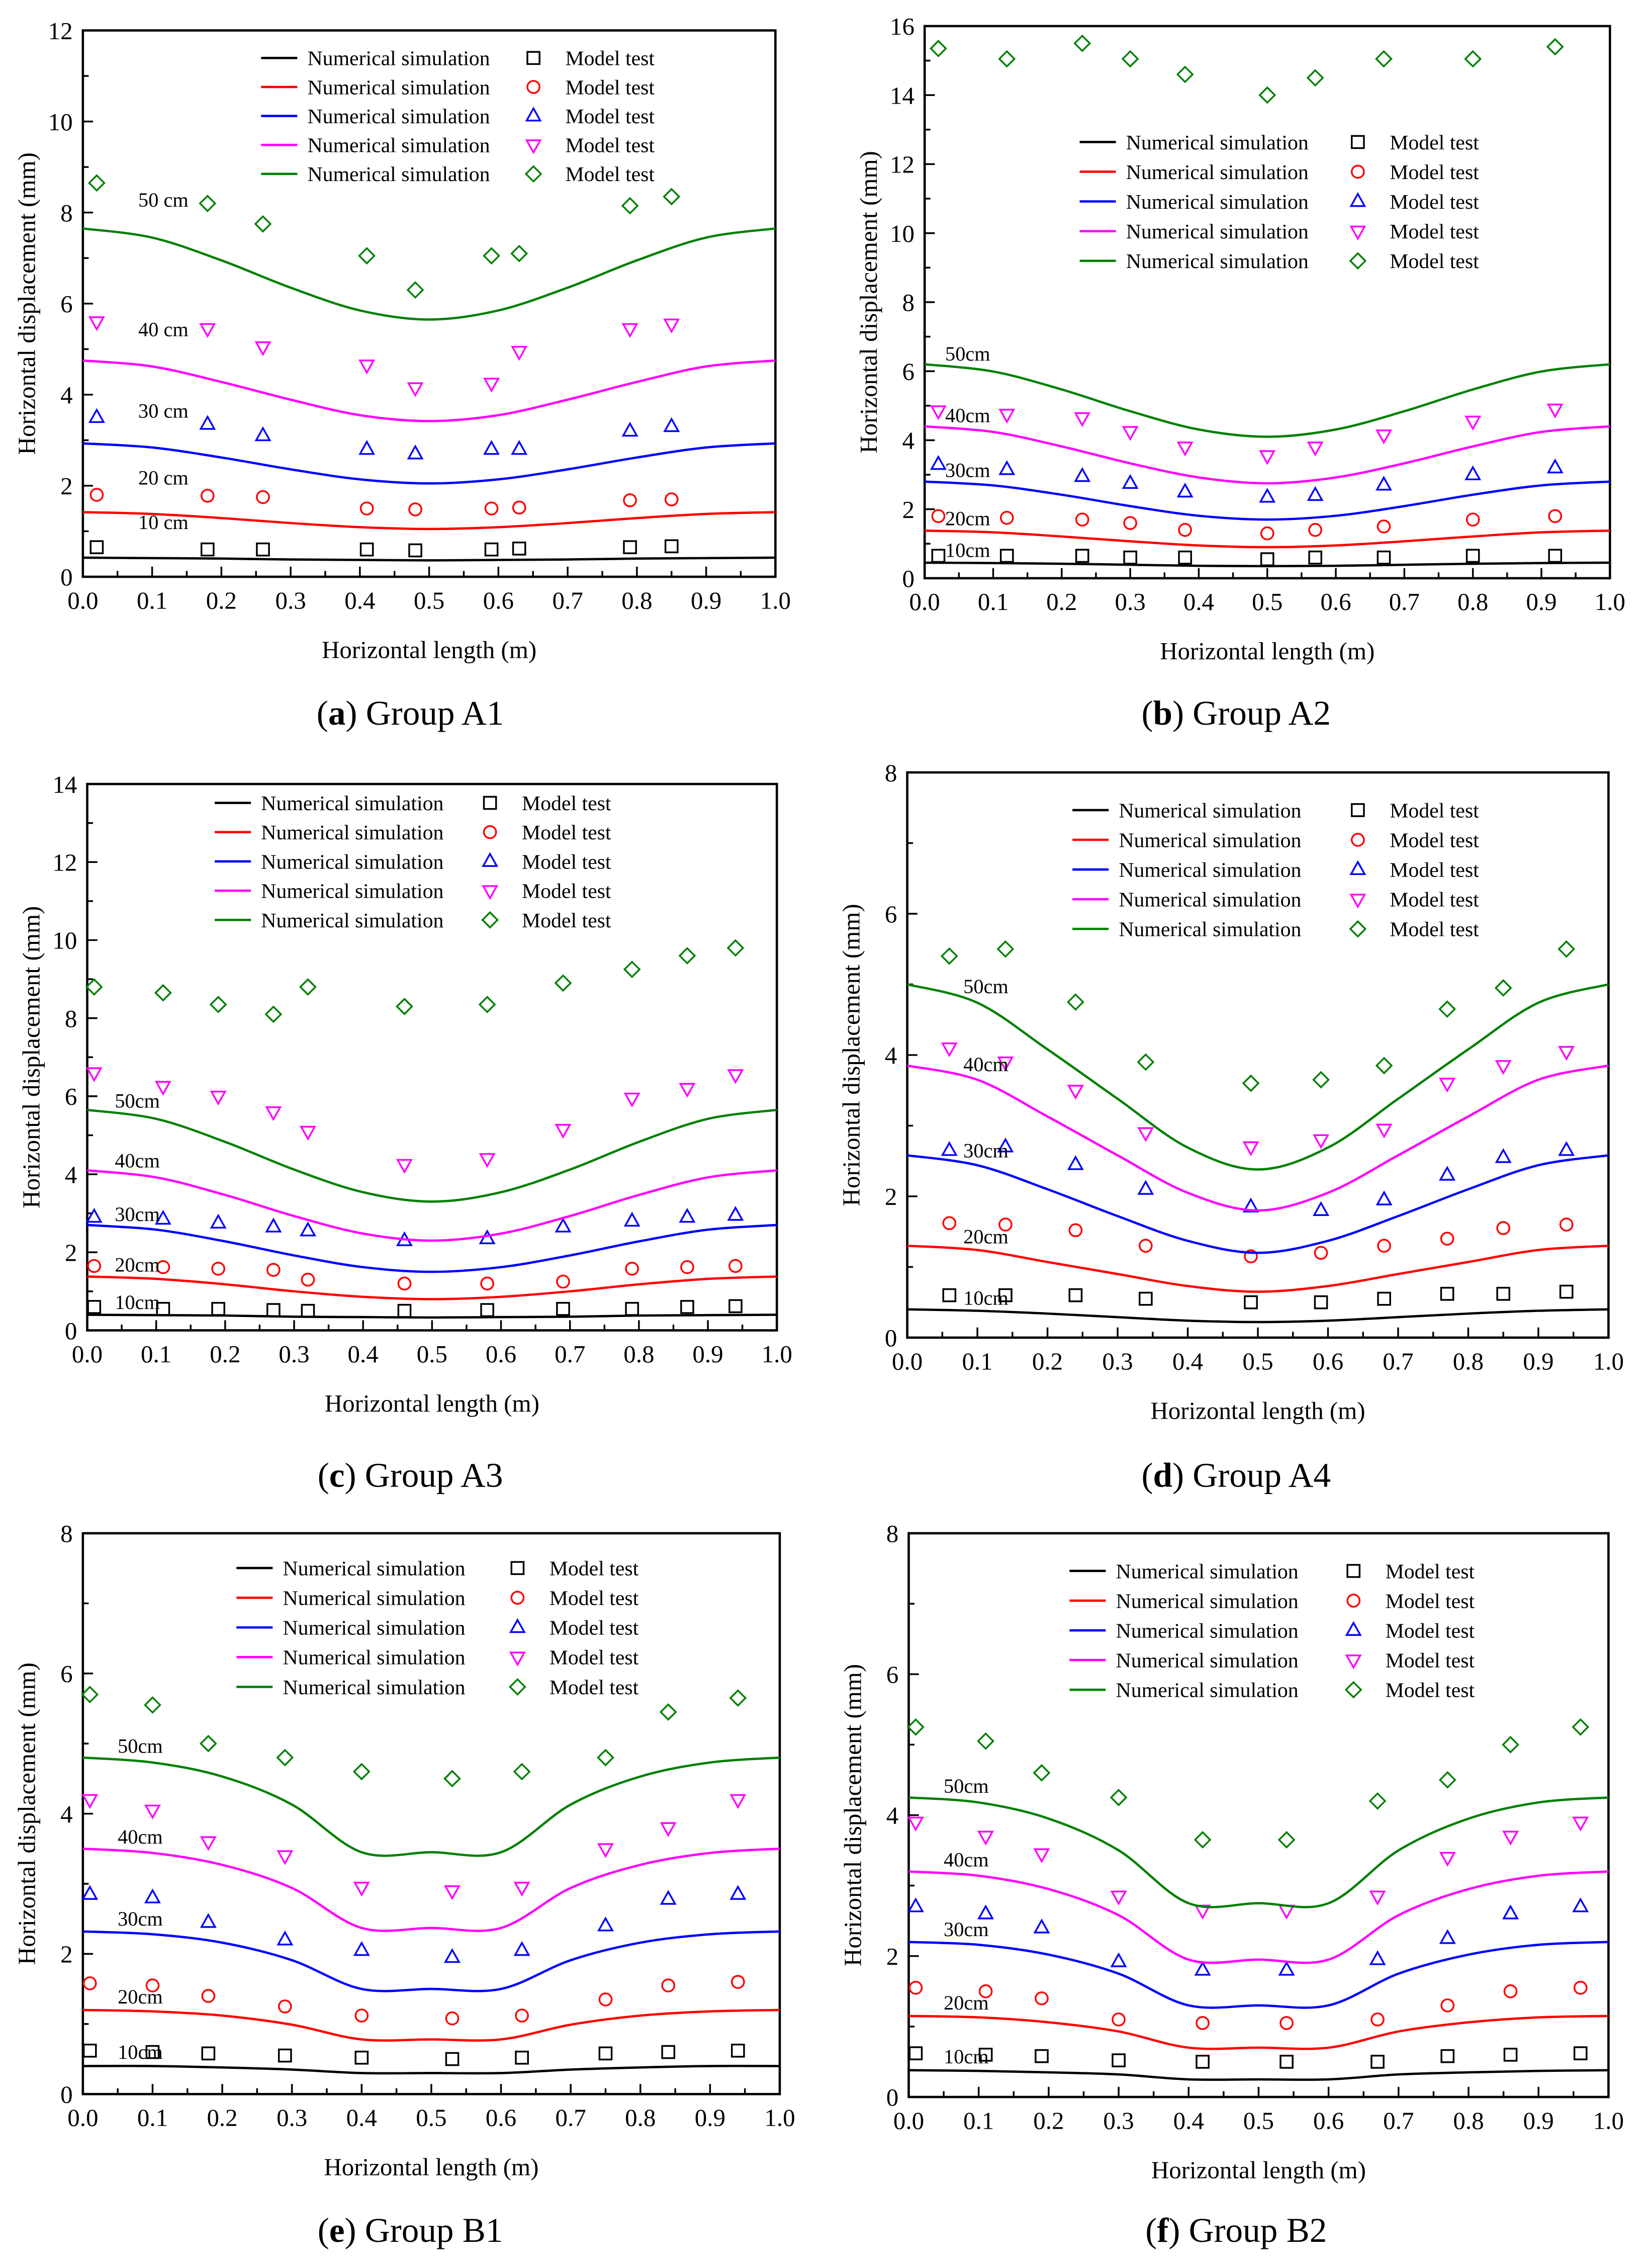 This screenshot has height=2268, width=1645. I want to click on caption-text: Group A4, so click(1257, 1475).